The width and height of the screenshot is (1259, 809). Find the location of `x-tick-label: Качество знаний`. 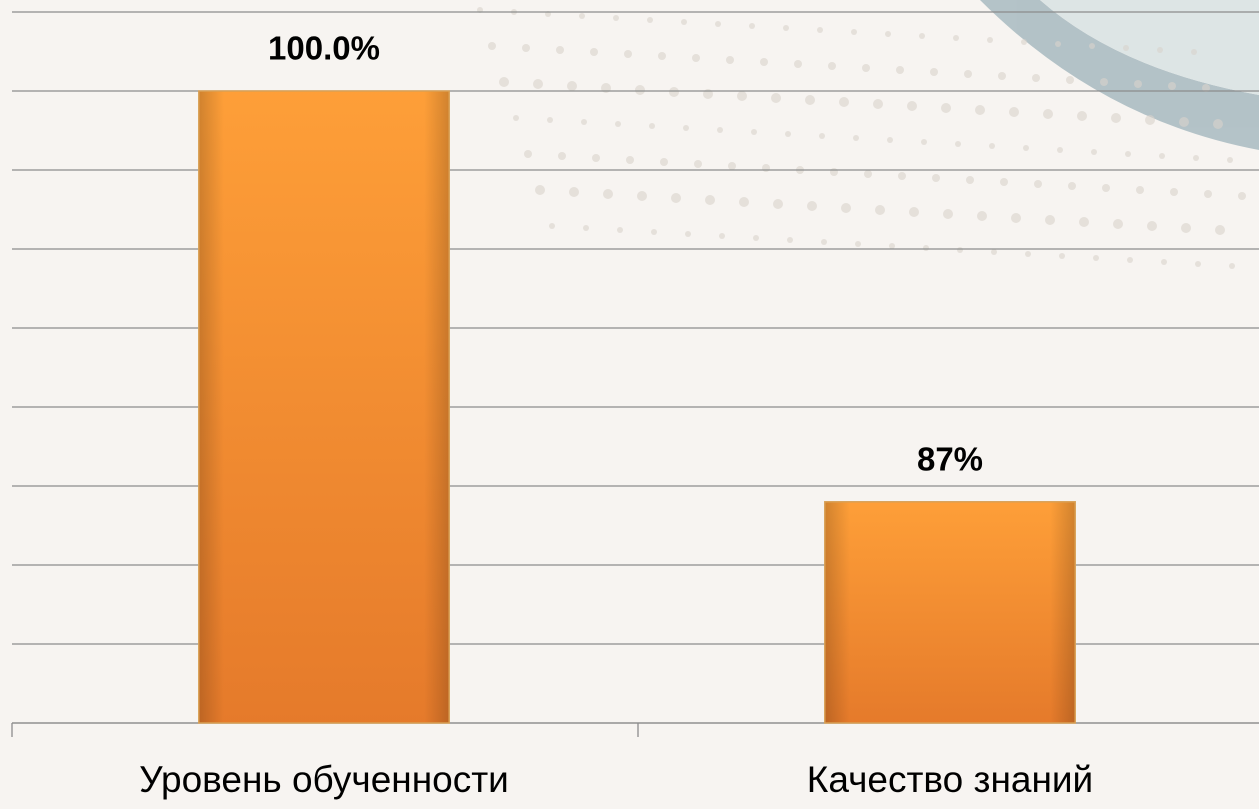

x-tick-label: Качество знаний is located at coordinates (950, 779).